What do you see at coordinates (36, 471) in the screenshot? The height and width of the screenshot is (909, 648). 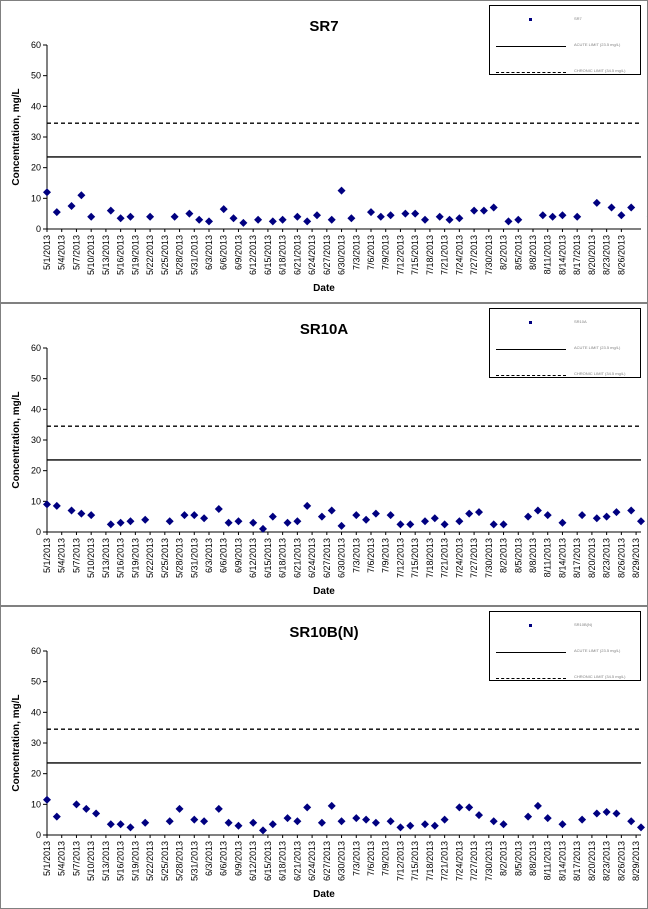 I see `y-tick-label: 20` at bounding box center [36, 471].